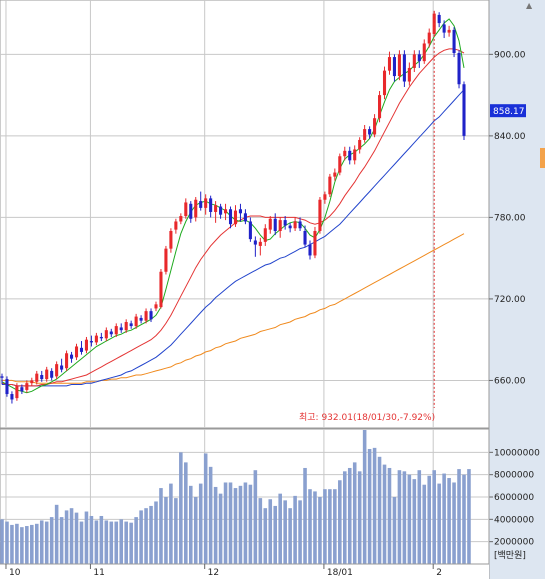 This screenshot has width=545, height=579. What do you see at coordinates (439, 573) in the screenshot?
I see `x-tick-label: 2` at bounding box center [439, 573].